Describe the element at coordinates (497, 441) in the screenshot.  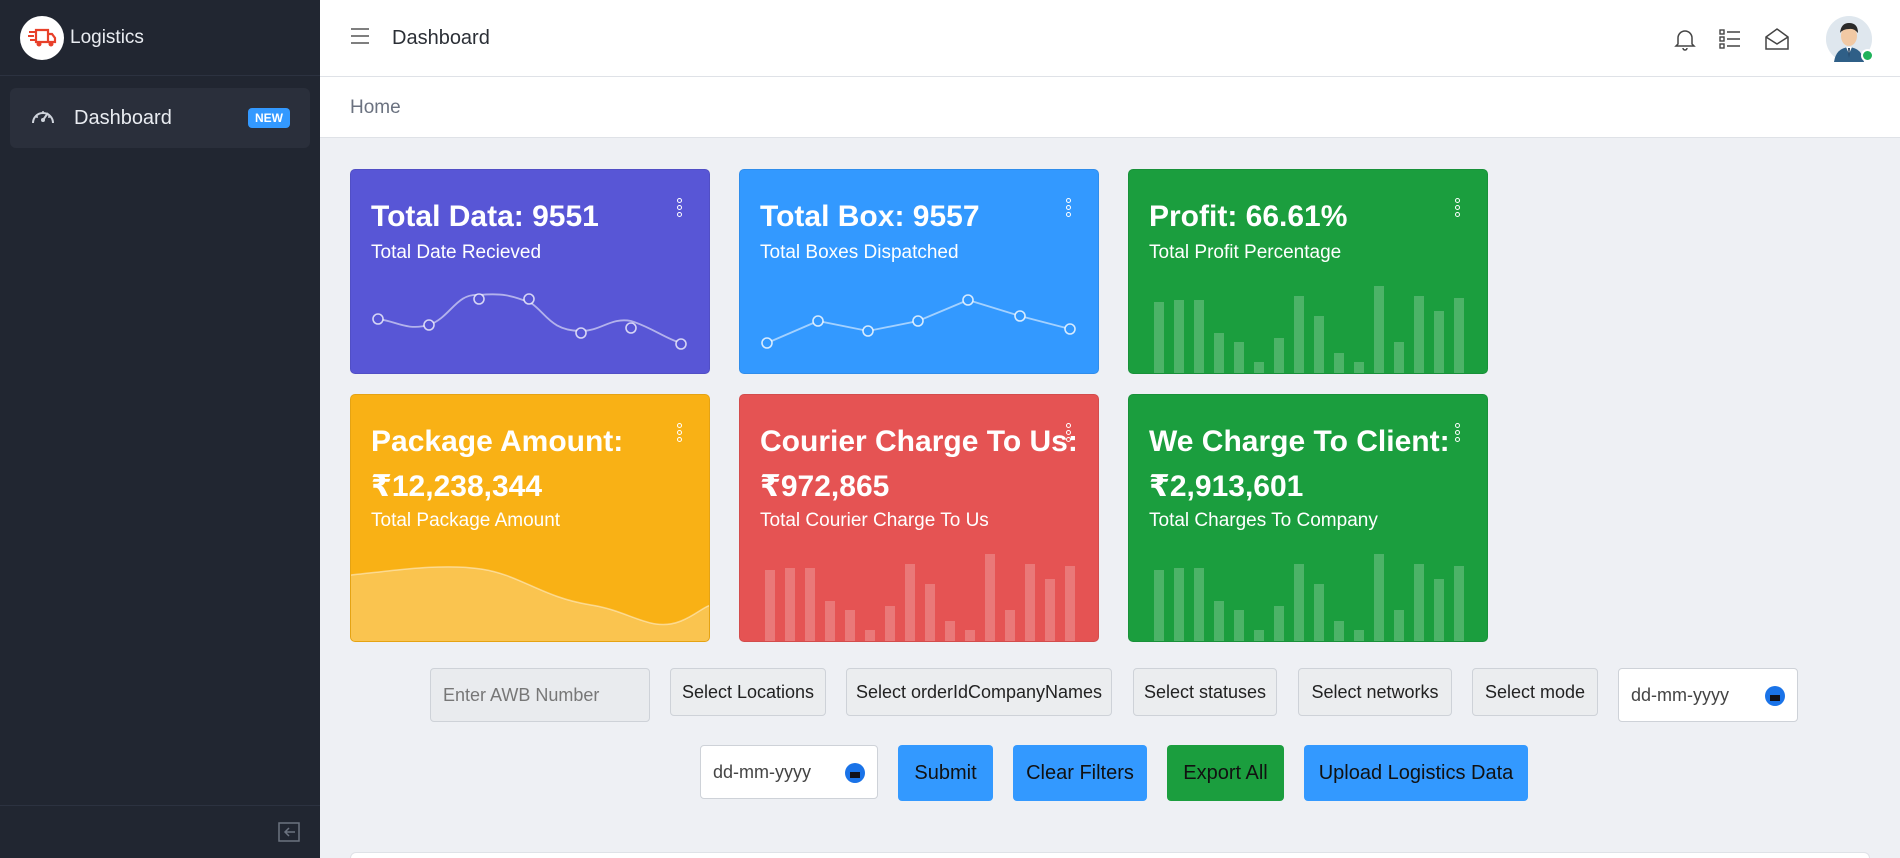
I see `card-title-label: Package Amount:` at that location.